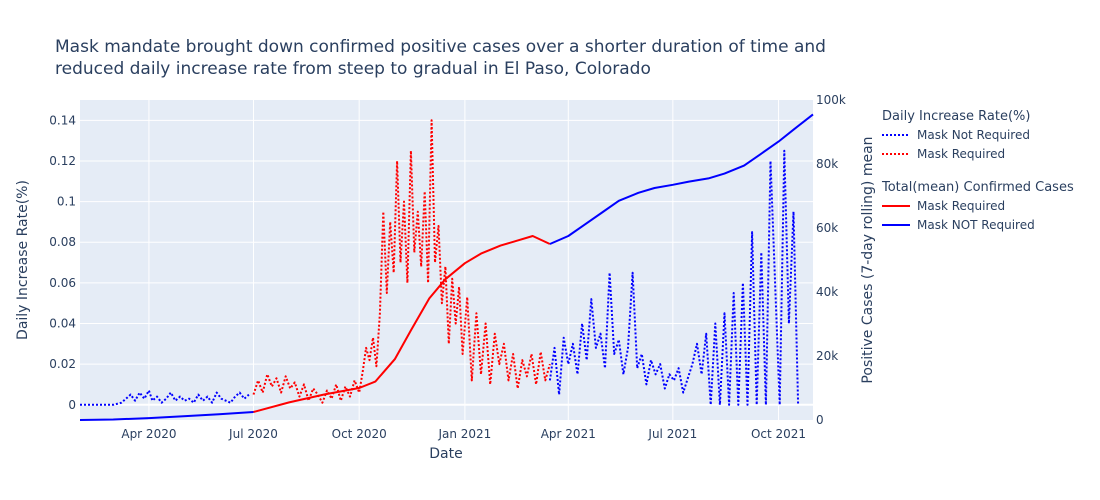 This screenshot has height=500, width=1100. I want to click on x-tick-label-5: Jul 2021, so click(672, 434).